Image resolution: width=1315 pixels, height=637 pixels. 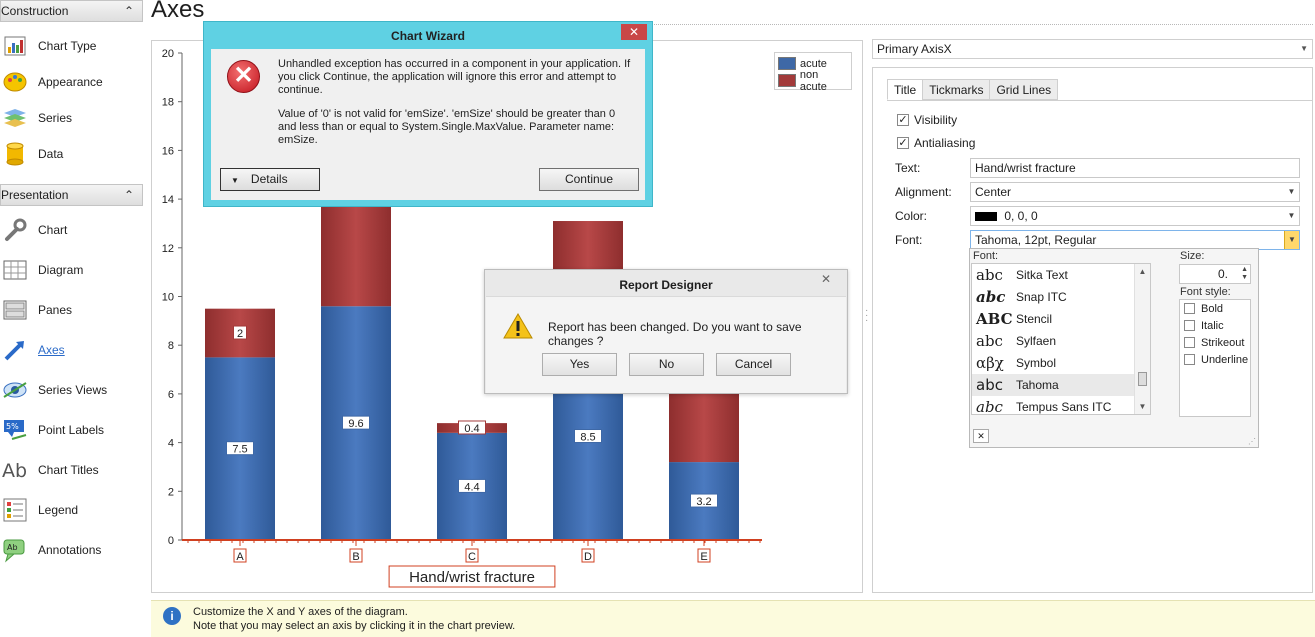 What do you see at coordinates (981, 436) in the screenshot?
I see `close-popup-icon: ✕` at bounding box center [981, 436].